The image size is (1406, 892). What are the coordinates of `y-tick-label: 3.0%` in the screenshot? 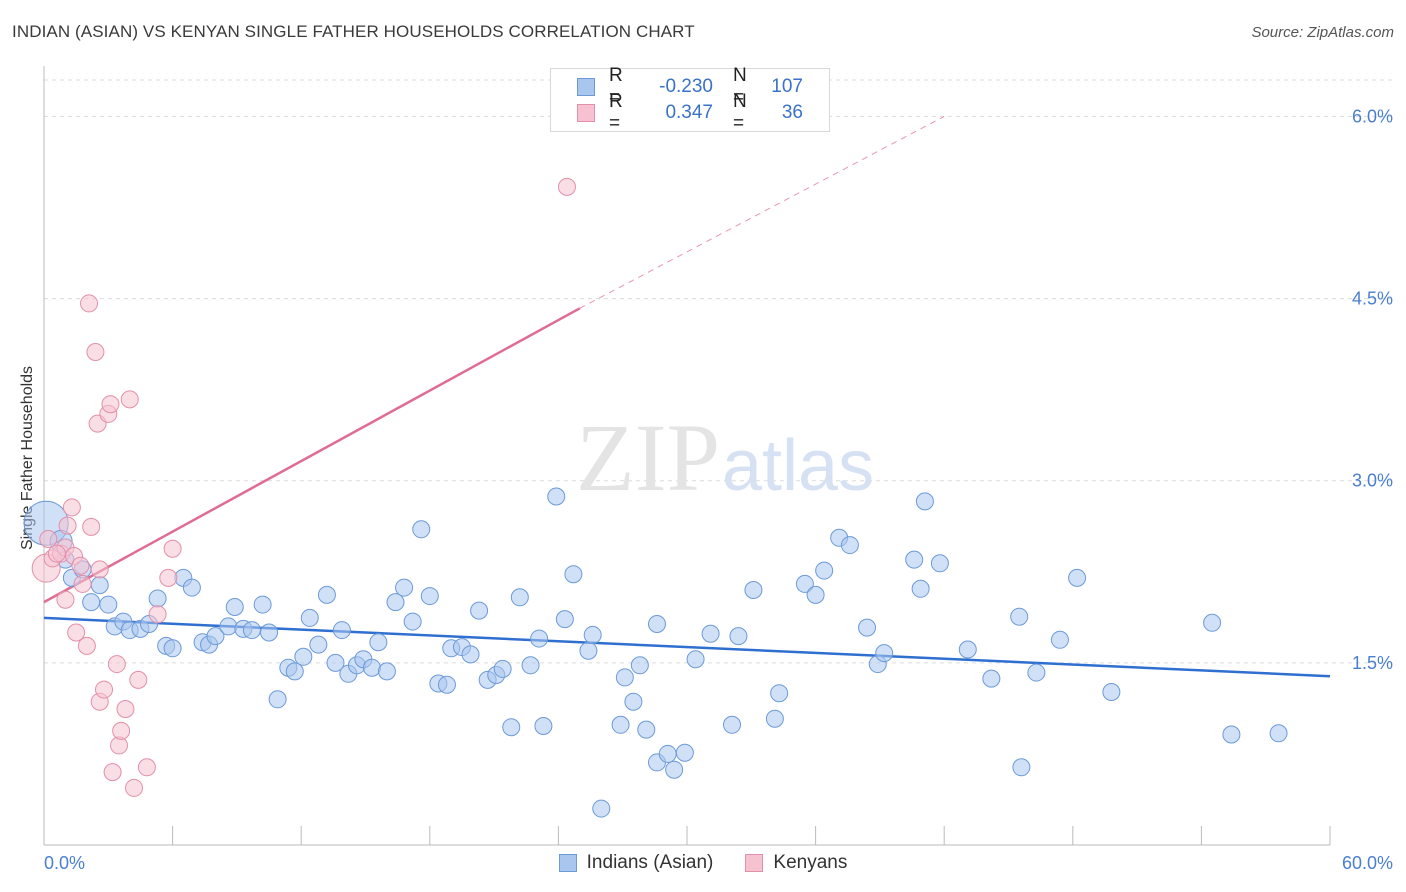 It's located at (1372, 481).